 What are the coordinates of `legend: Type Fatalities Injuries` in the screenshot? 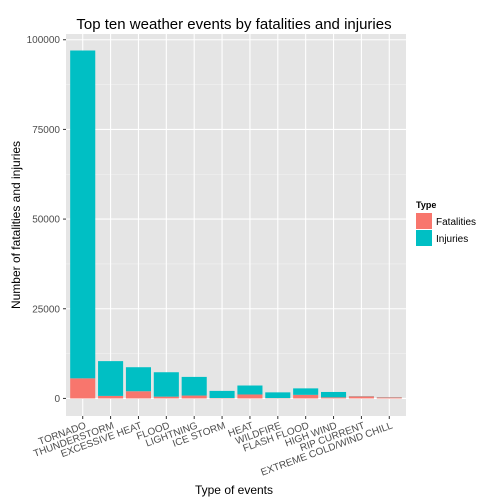 It's located at (446, 223).